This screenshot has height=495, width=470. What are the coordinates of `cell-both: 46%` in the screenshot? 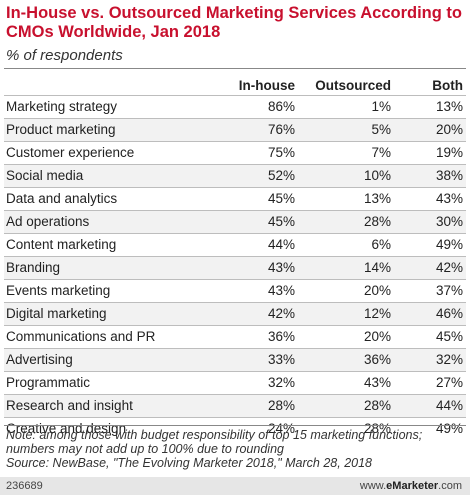 It's located at (449, 313).